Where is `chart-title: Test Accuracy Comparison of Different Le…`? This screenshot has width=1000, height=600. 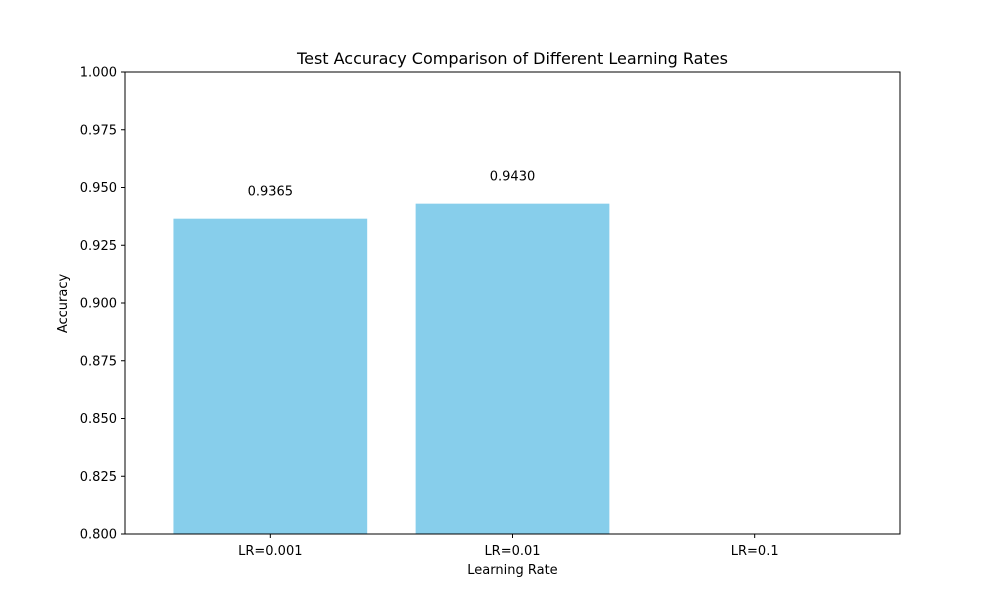 chart-title: Test Accuracy Comparison of Different Le… is located at coordinates (512, 58).